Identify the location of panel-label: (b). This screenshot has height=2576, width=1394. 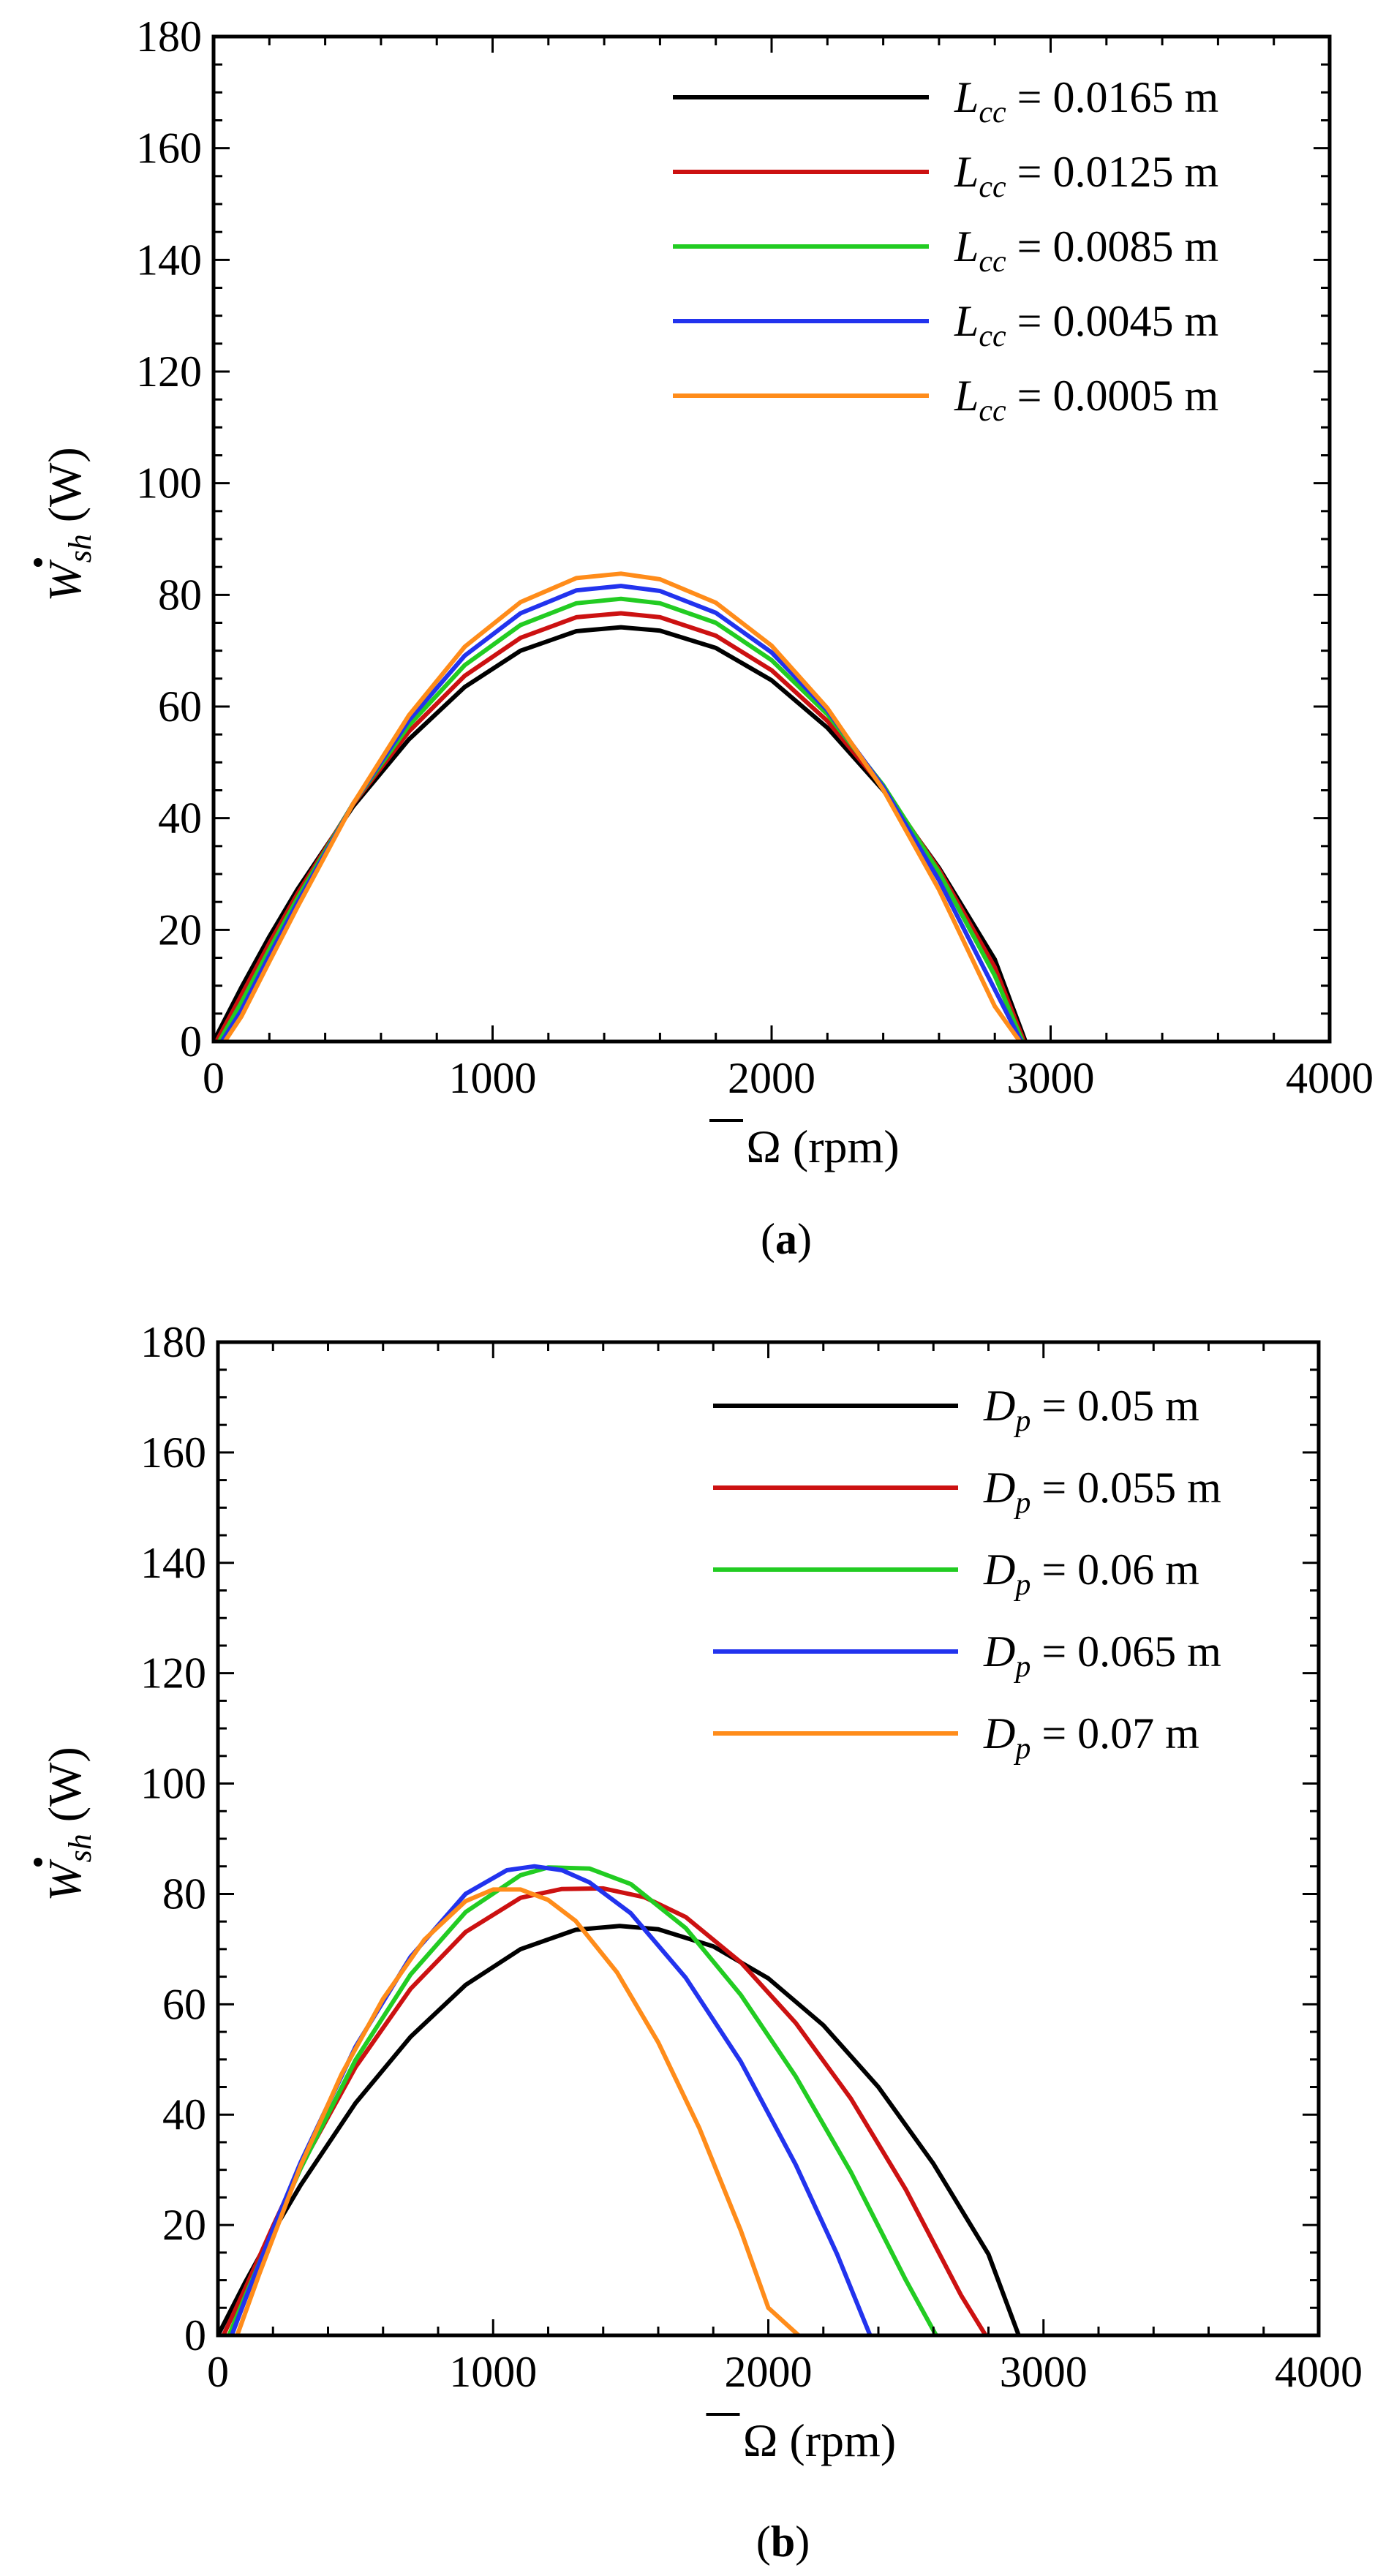
(783, 2541).